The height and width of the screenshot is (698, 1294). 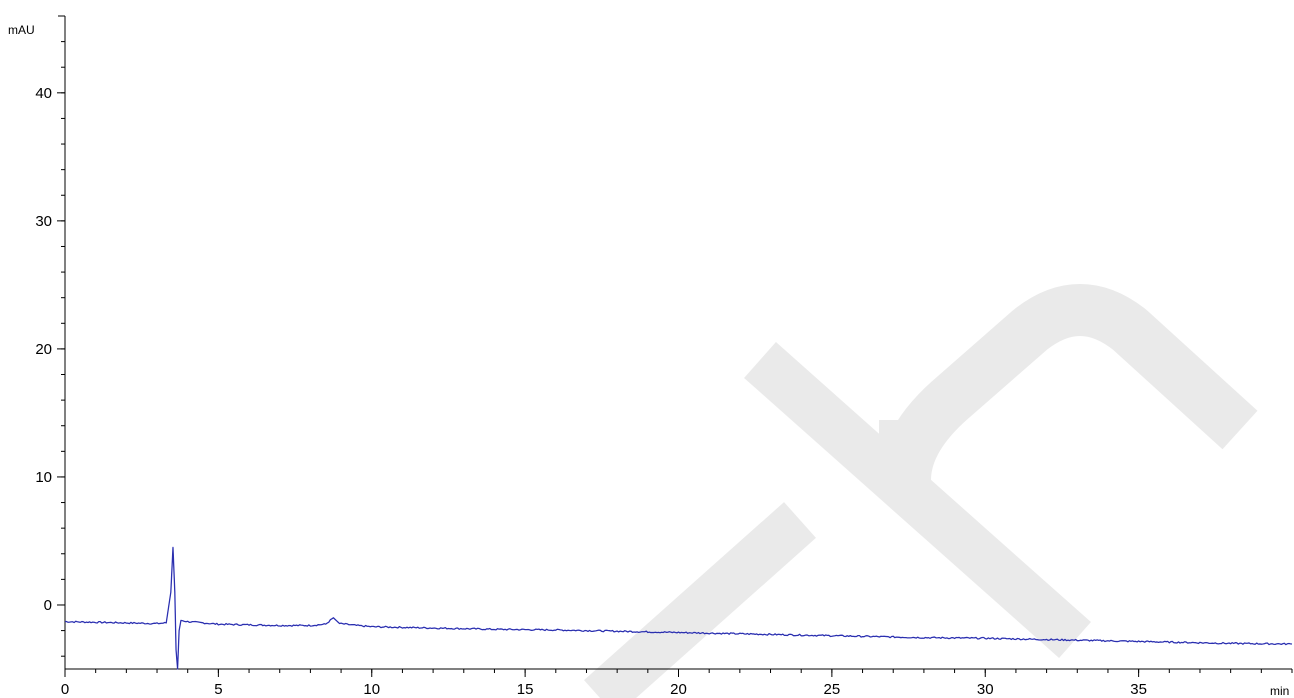 What do you see at coordinates (43, 221) in the screenshot?
I see `y-tick-label: 30` at bounding box center [43, 221].